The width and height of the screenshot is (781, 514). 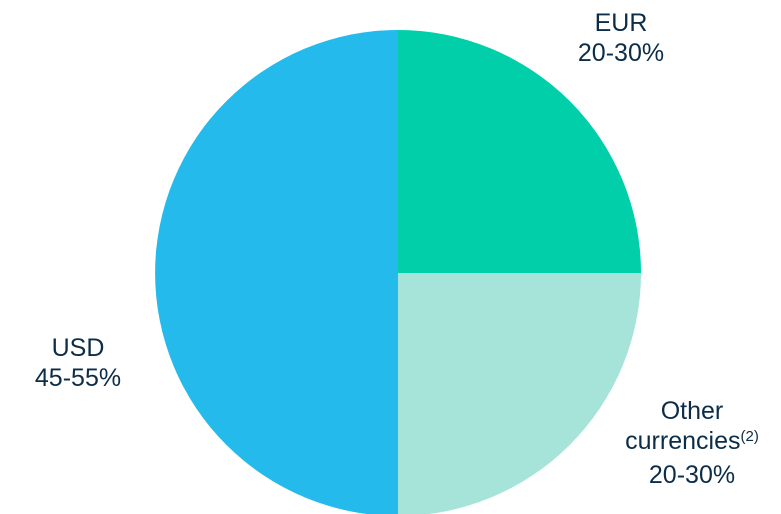 I want to click on slice-name-usd: USD, so click(x=78, y=348).